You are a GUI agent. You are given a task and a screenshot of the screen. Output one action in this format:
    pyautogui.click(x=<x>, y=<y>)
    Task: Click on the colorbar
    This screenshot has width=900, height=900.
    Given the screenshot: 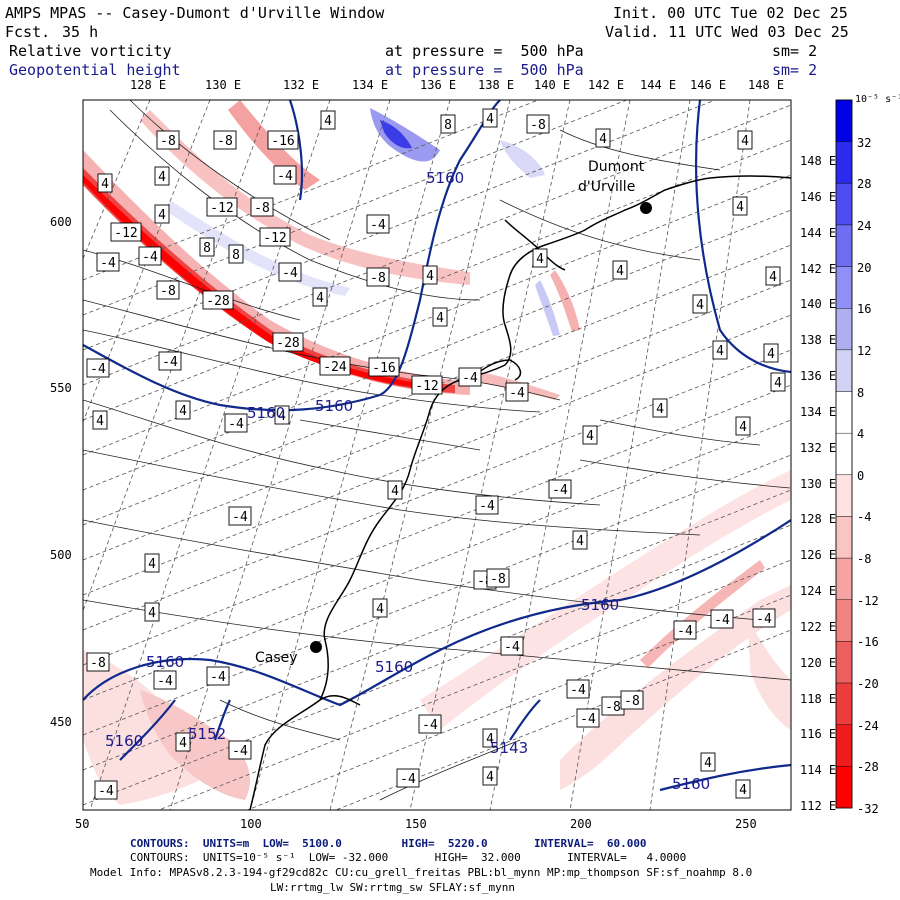 What is the action you would take?
    pyautogui.click(x=844, y=454)
    